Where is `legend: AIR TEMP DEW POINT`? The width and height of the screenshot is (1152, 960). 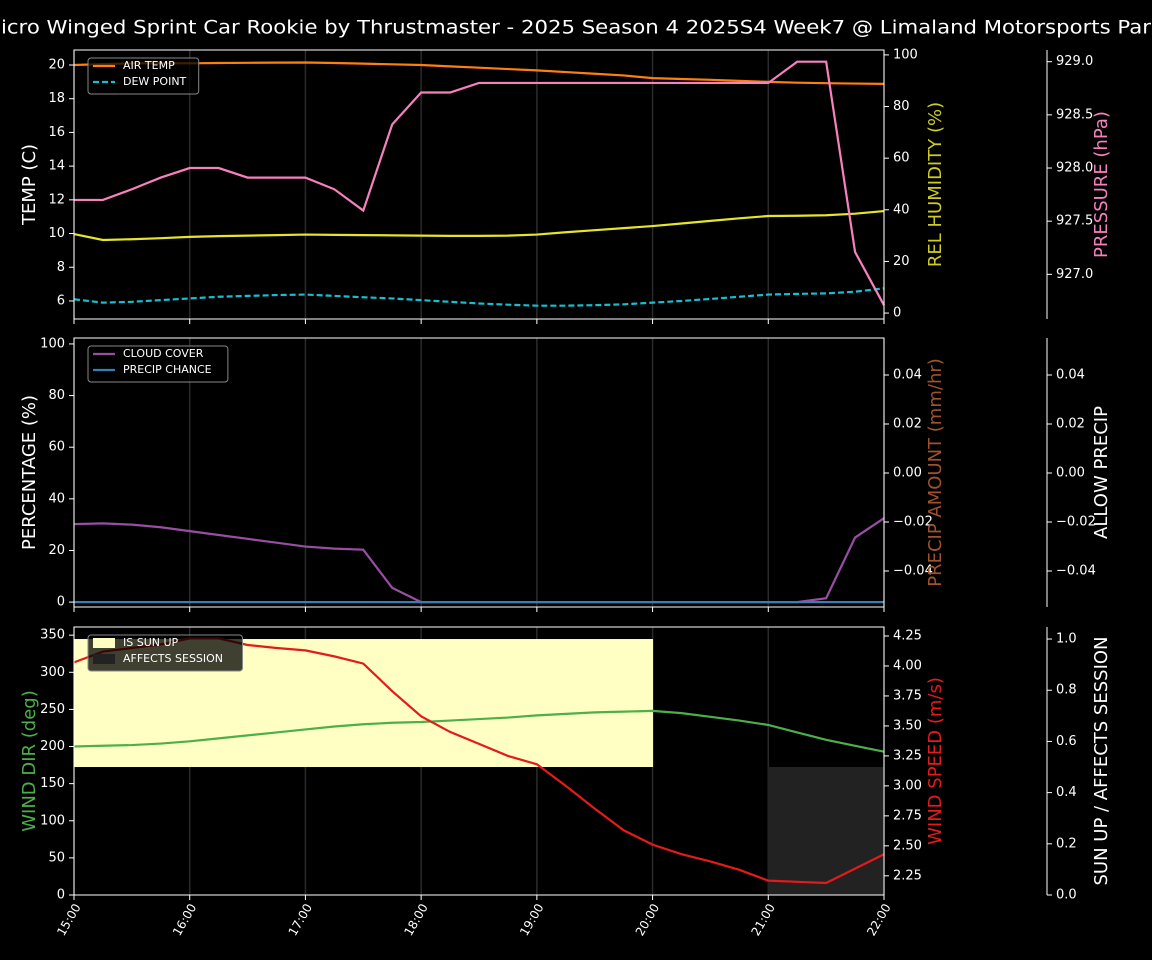
legend: AIR TEMP DEW POINT is located at coordinates (143, 76).